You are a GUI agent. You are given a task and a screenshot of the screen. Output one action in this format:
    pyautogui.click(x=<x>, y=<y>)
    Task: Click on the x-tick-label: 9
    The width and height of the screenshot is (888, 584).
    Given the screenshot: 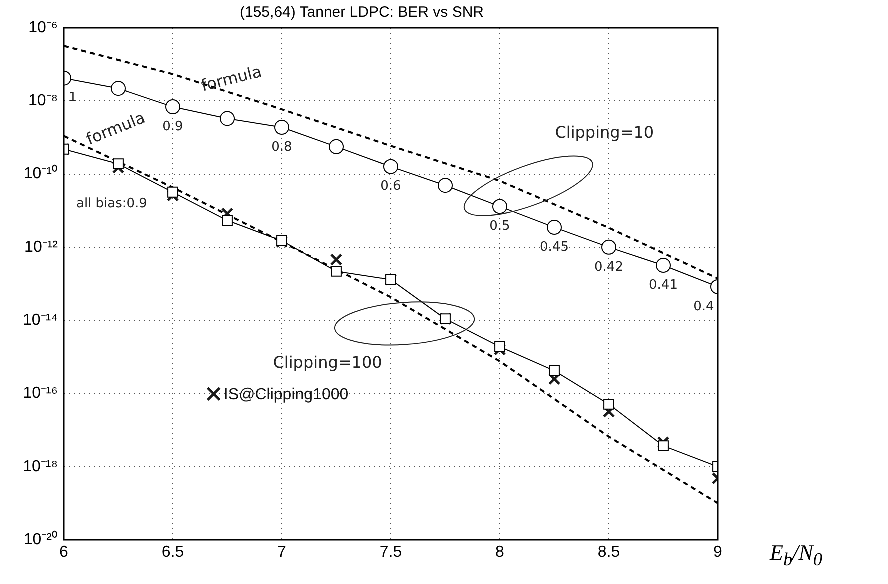 What is the action you would take?
    pyautogui.click(x=718, y=553)
    